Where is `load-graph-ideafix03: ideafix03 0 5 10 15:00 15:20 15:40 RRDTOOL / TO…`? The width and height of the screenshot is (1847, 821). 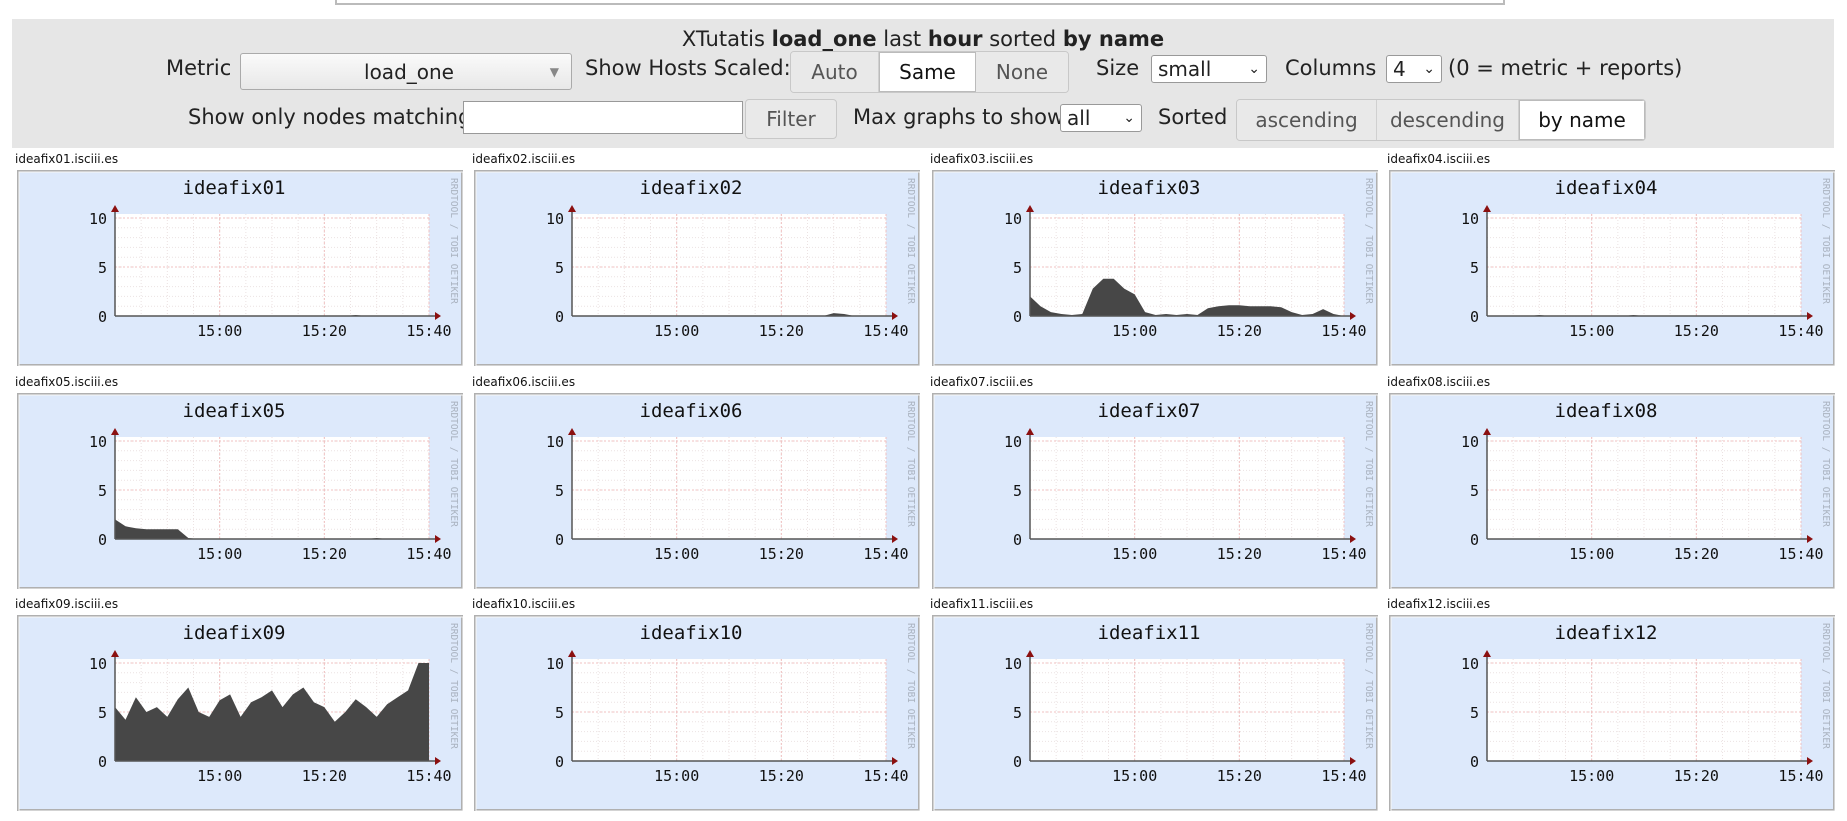 load-graph-ideafix03: ideafix03 0 5 10 15:00 15:20 15:40 RRDTOOL / TO… is located at coordinates (1155, 268).